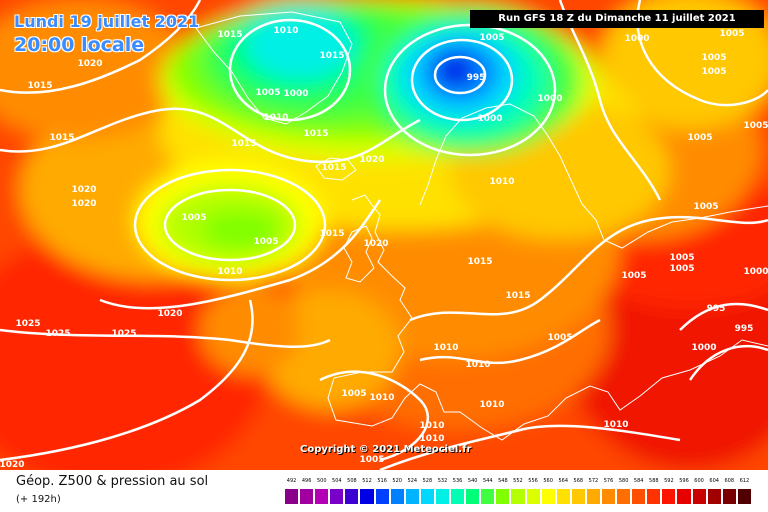 This screenshot has width=768, height=512. I want to click on isobar-label: 995, so click(744, 329).